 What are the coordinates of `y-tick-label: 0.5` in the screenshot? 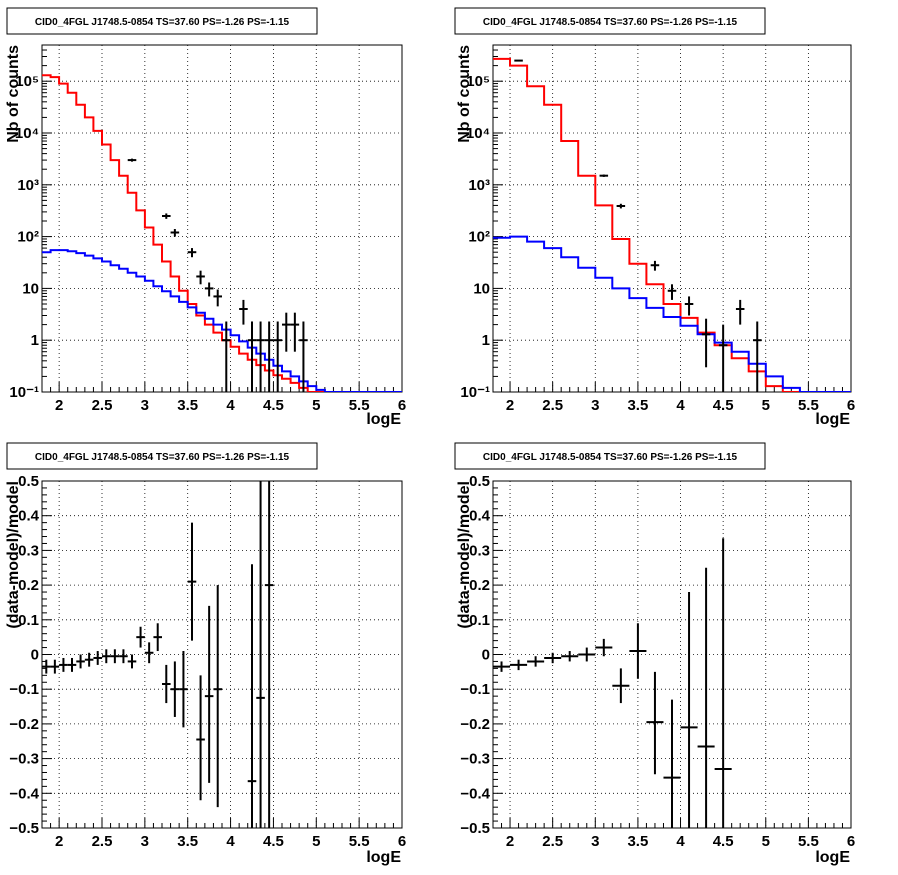 It's located at (479, 481).